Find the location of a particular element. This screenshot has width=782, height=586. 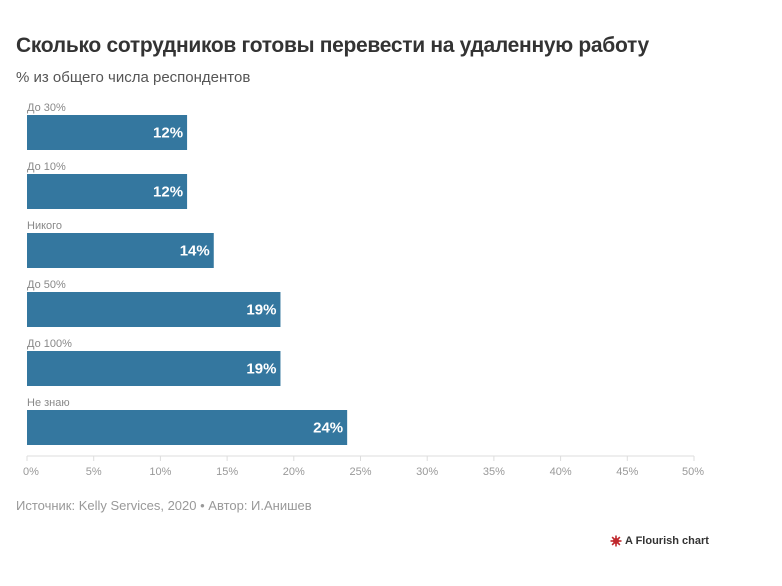

bar-value-label: 14% is located at coordinates (195, 251).